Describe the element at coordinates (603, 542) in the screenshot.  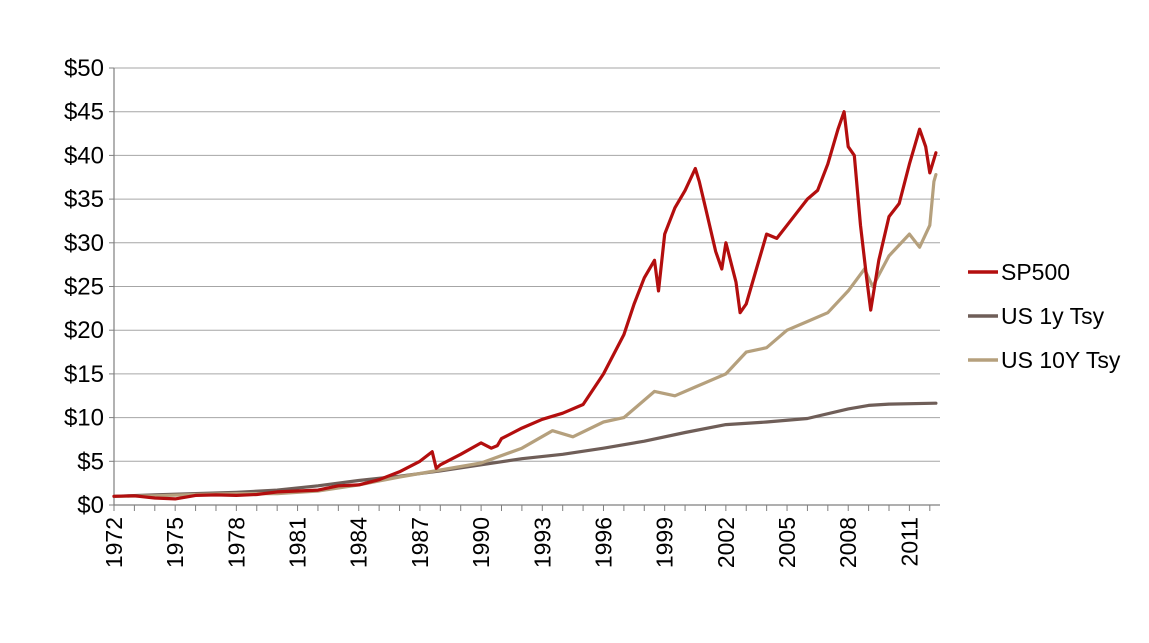
I see `x-tick-label: 1996` at that location.